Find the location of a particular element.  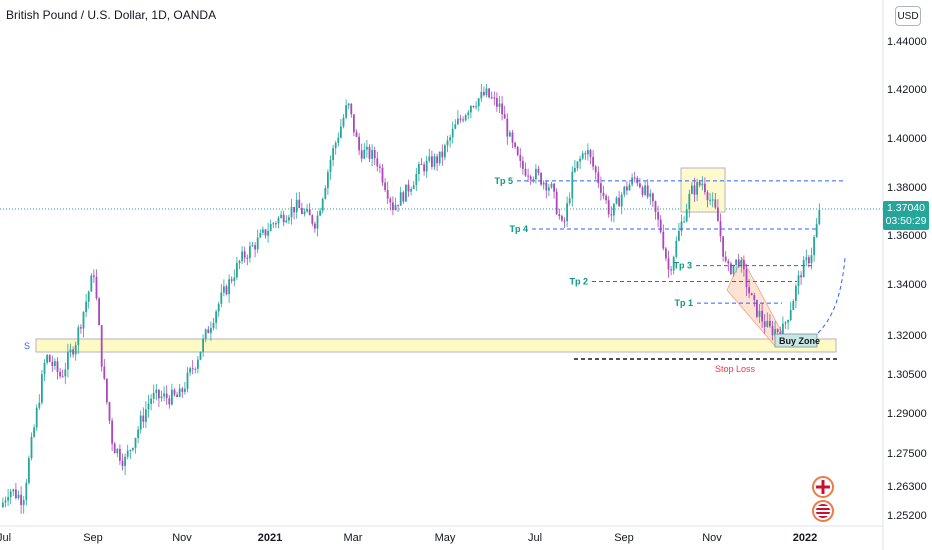

bar-countdown: 03:50:29 is located at coordinates (906, 221).